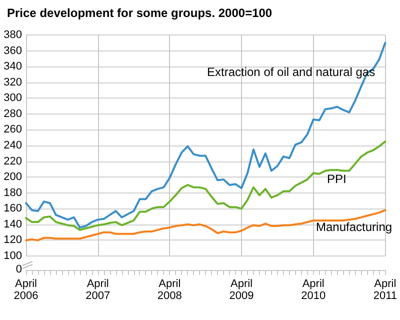 This screenshot has width=400, height=320. I want to click on y-tick-label: 340, so click(13, 66).